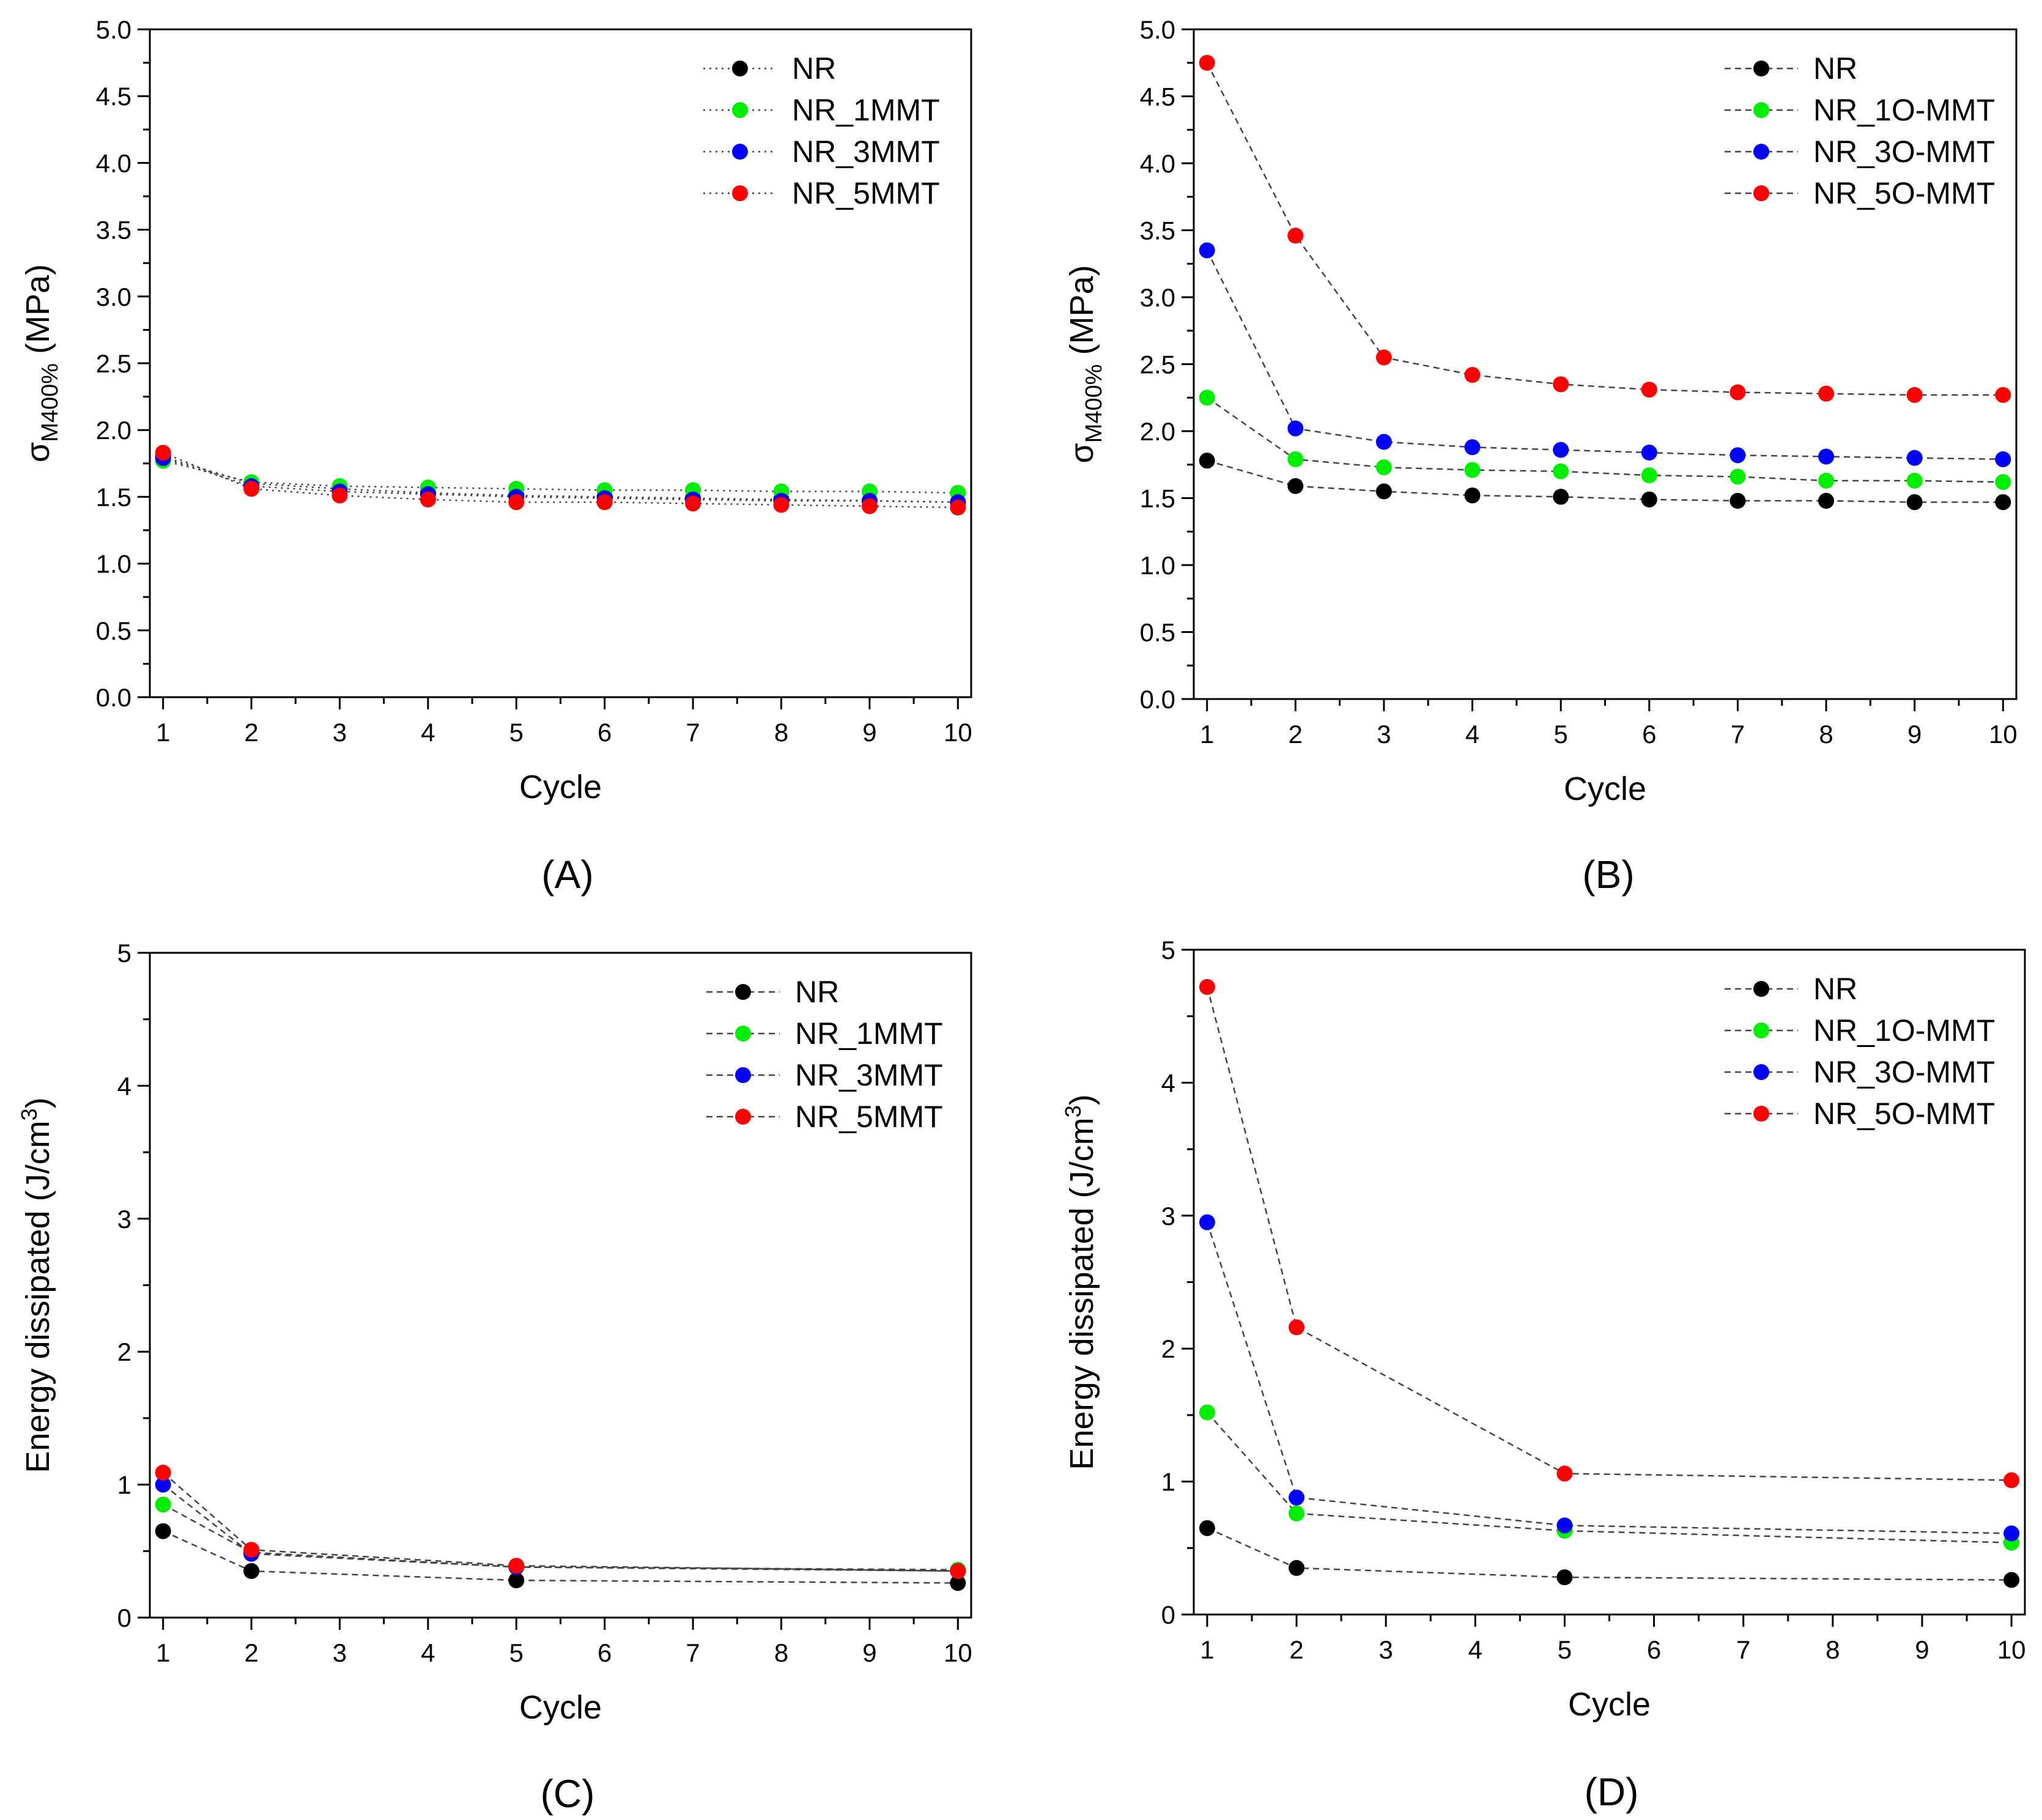  Describe the element at coordinates (1082, 453) in the screenshot. I see `y-axis-title-main: σ` at that location.